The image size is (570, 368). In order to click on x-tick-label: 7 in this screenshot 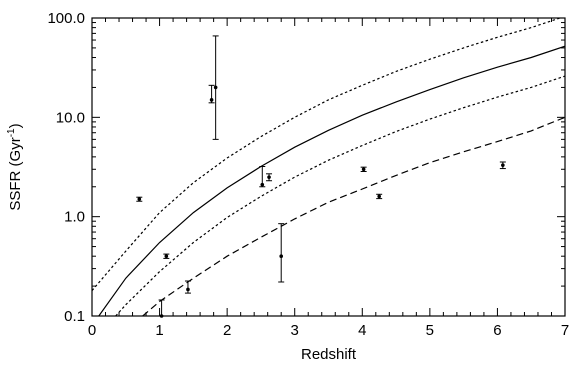, I will do `click(565, 330)`.